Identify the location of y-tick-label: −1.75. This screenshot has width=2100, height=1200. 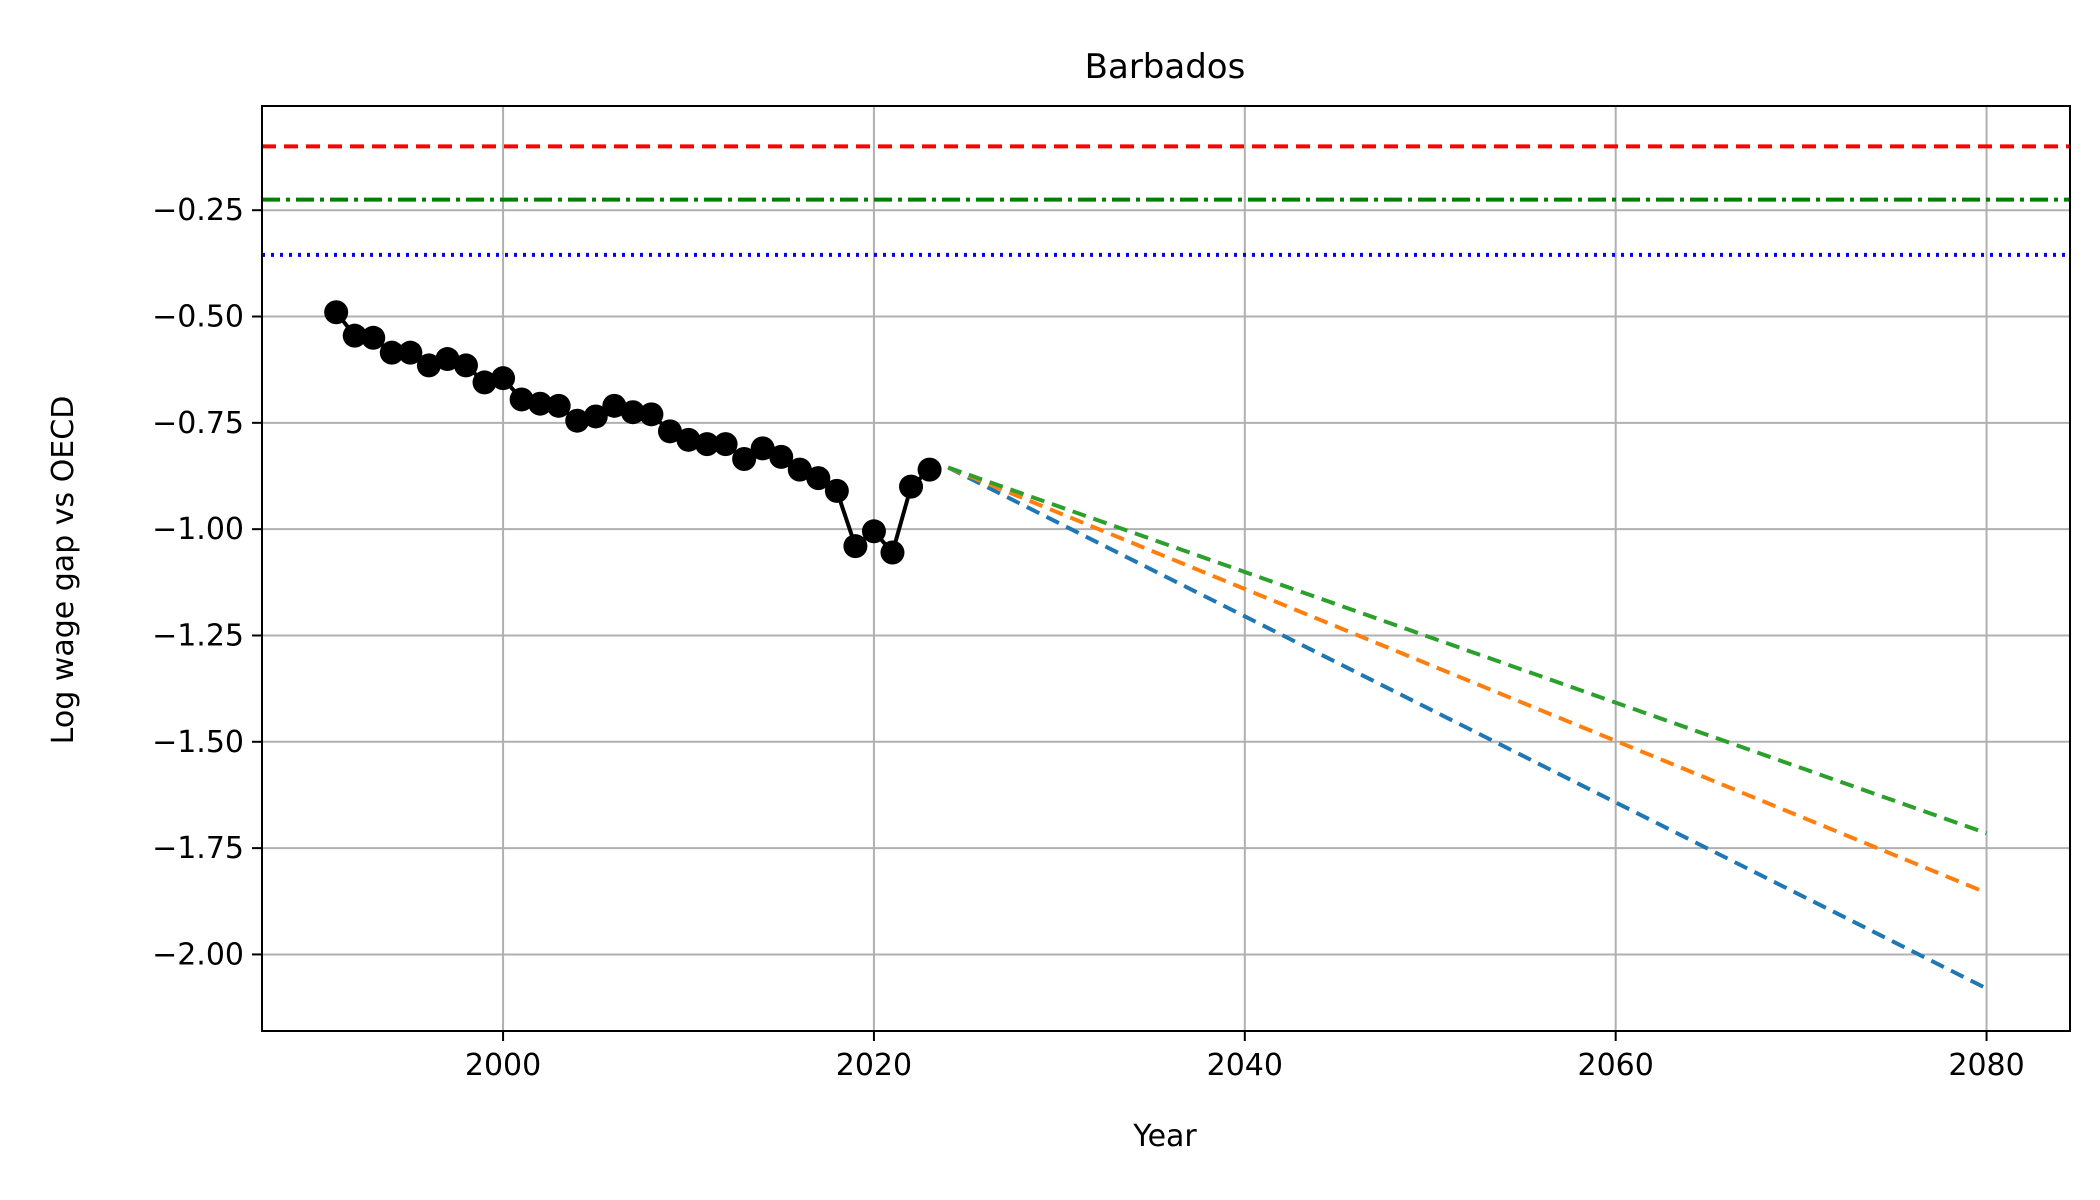
(198, 848).